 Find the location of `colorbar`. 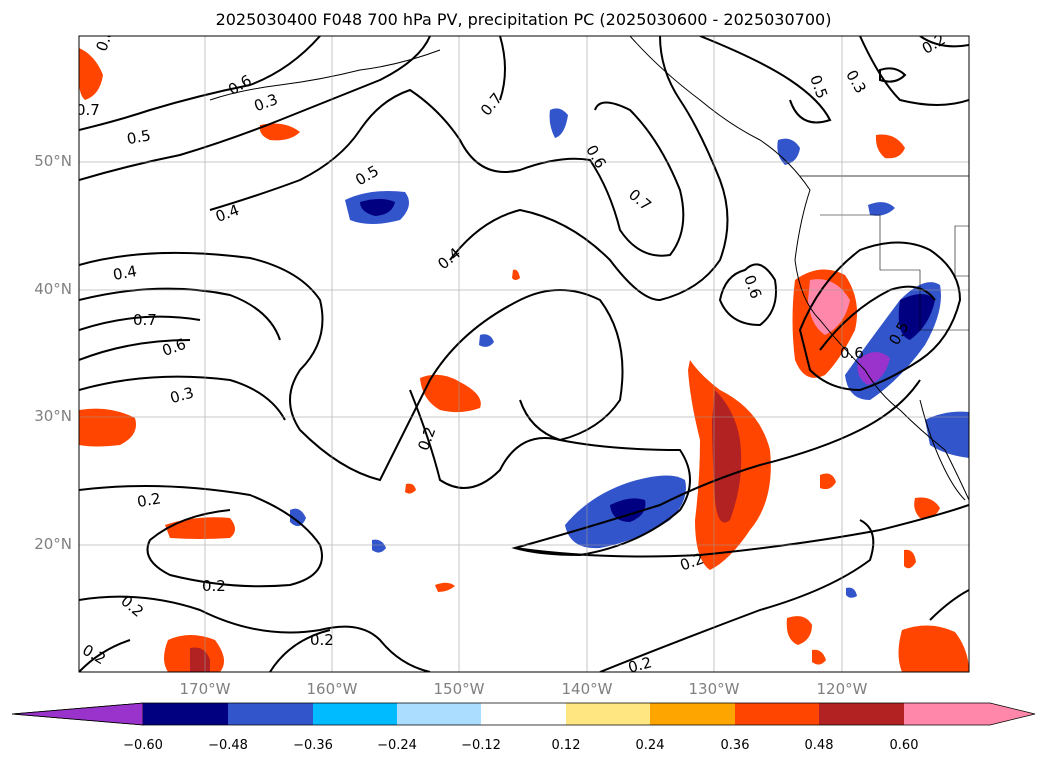

colorbar is located at coordinates (523, 714).